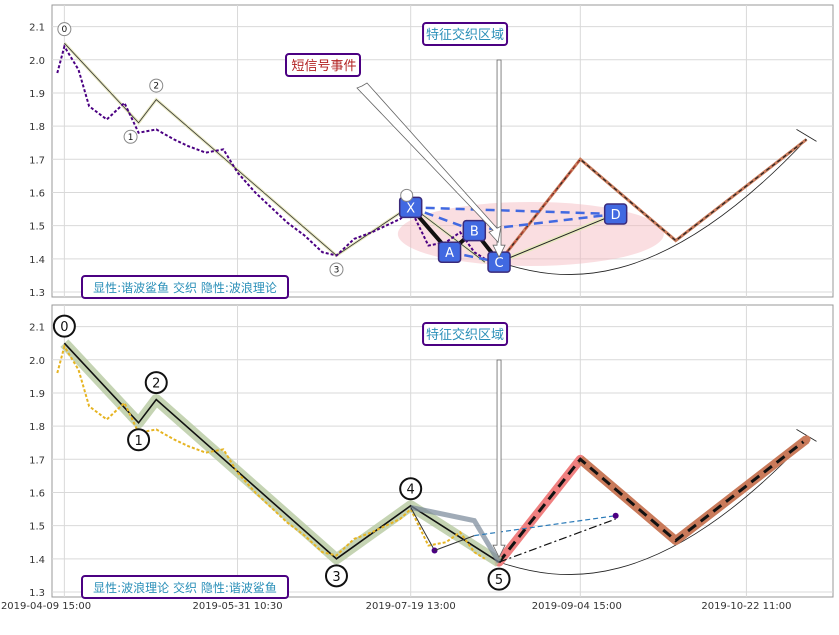  I want to click on wave-point-label: 4, so click(411, 490).